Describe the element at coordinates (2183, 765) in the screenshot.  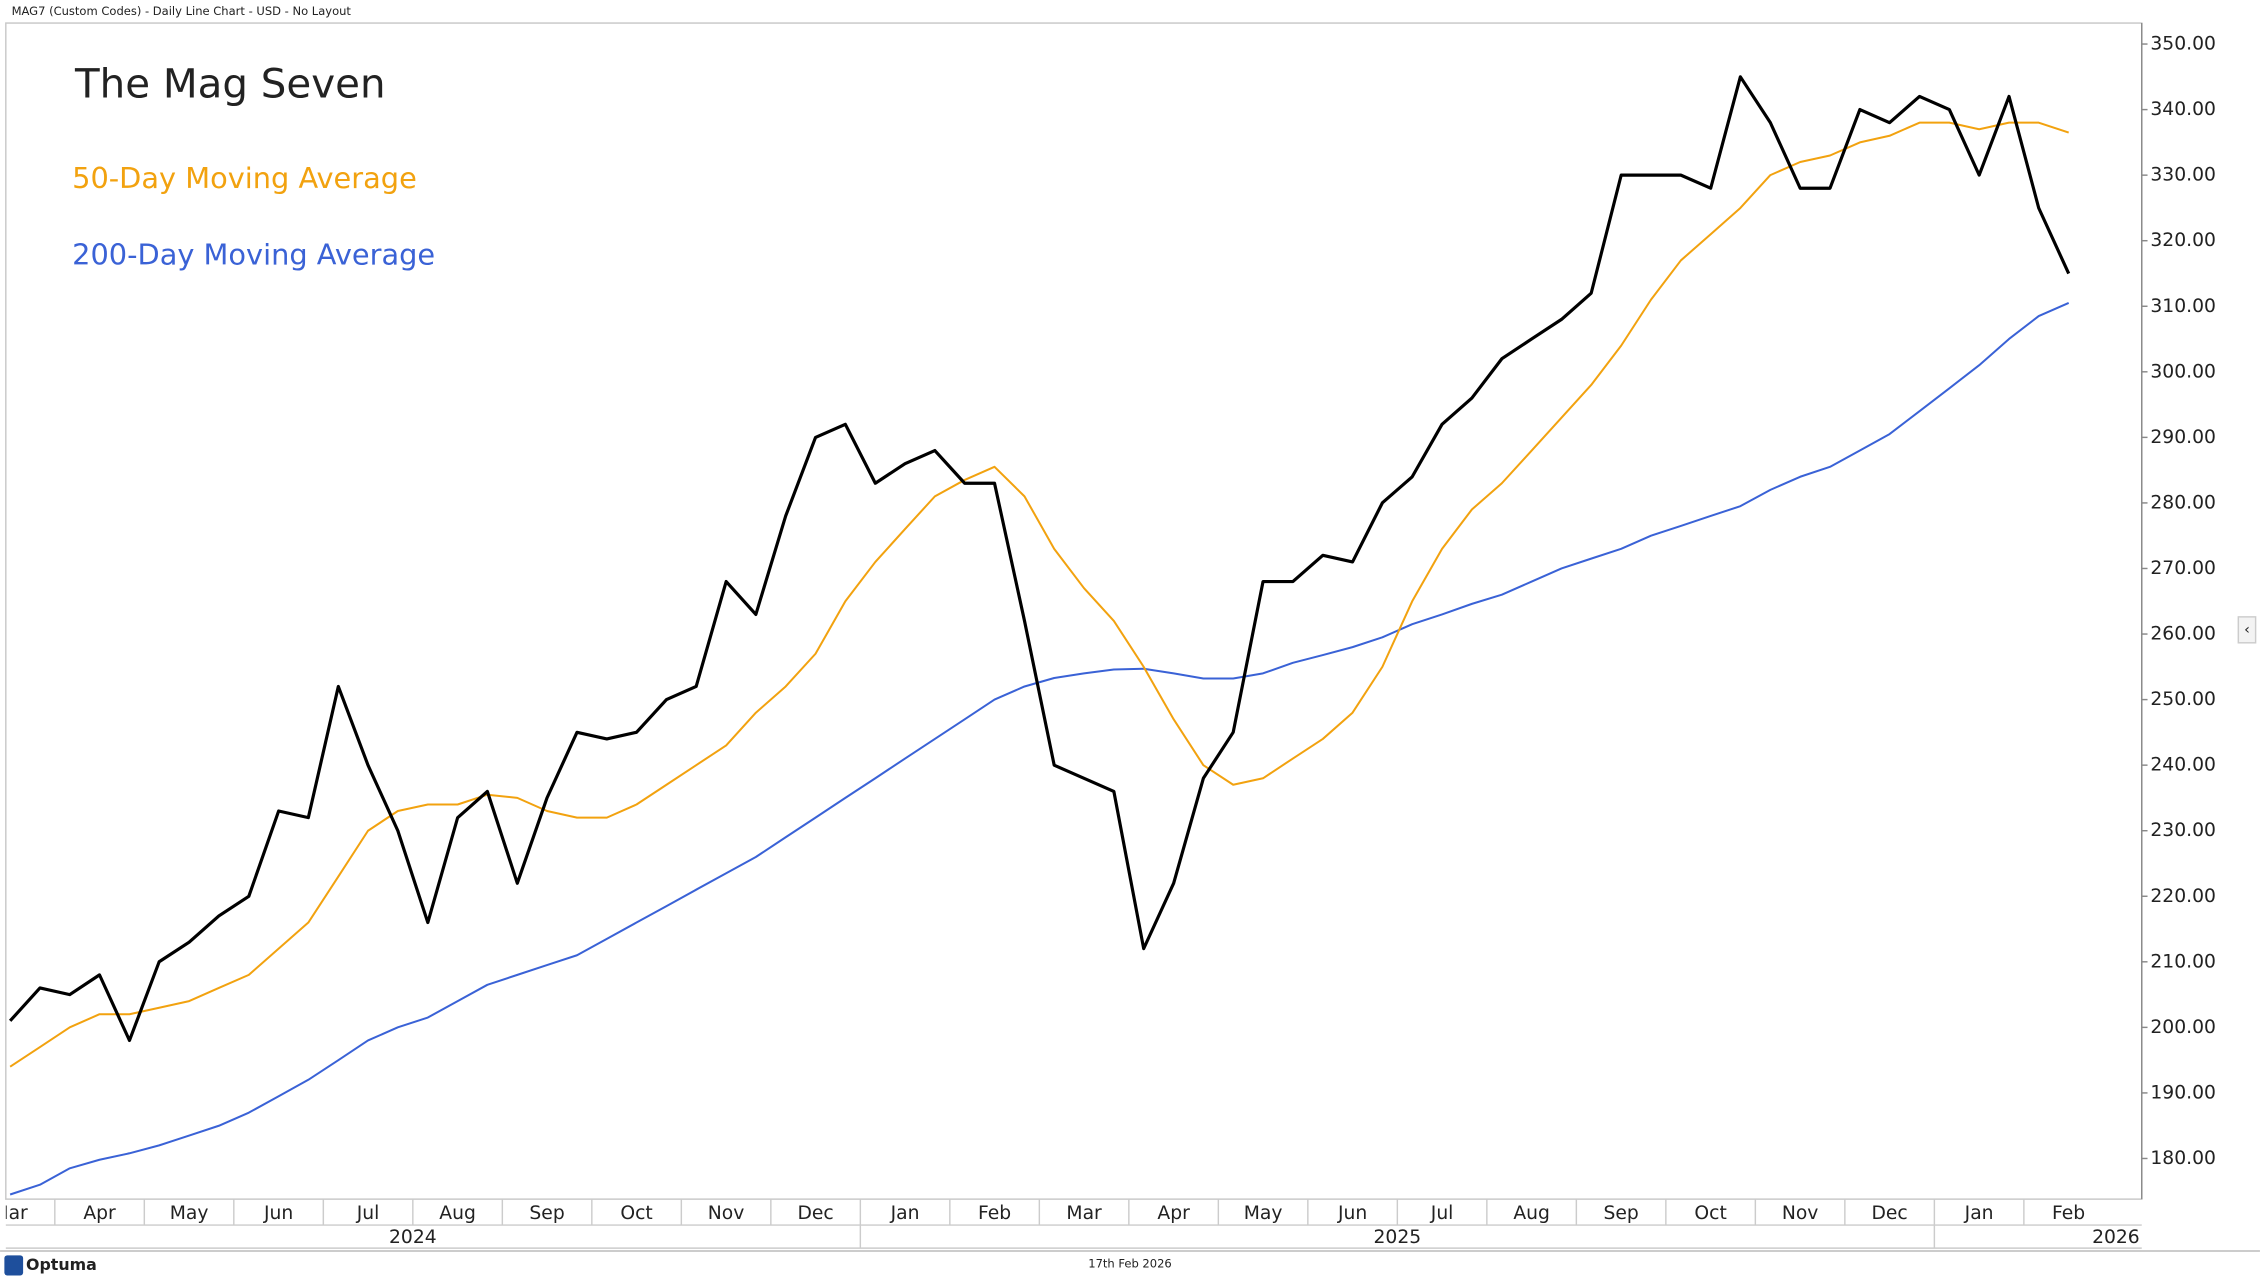
I see `y-tick-label: 240.00` at that location.